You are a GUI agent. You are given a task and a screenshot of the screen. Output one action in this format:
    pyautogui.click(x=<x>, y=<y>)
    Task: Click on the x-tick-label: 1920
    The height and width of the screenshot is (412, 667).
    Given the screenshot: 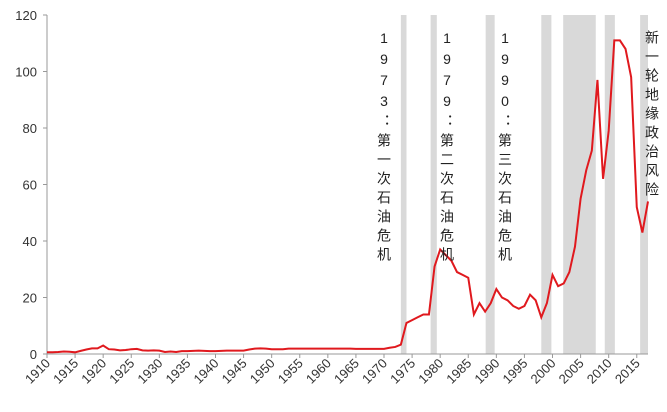 What is the action you would take?
    pyautogui.click(x=93, y=371)
    